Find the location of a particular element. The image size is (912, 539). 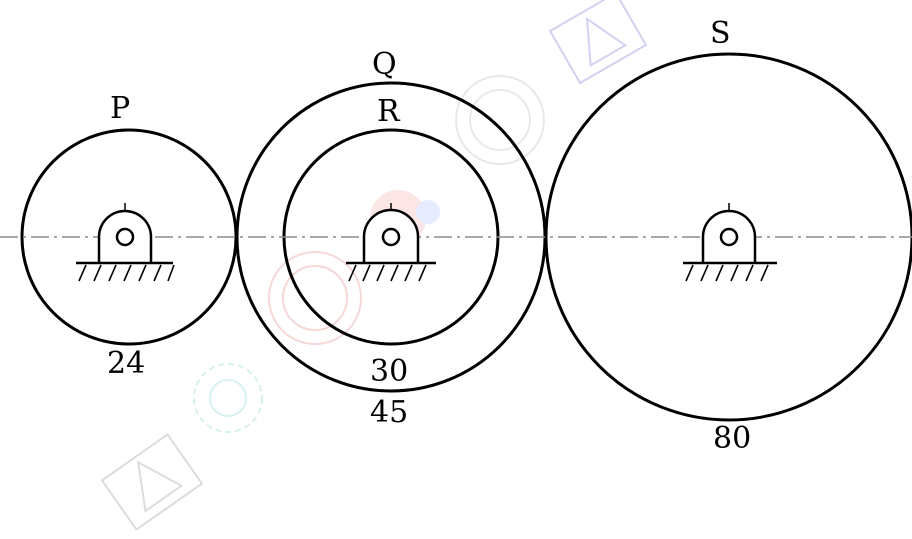

gear-s-label: S is located at coordinates (720, 33).